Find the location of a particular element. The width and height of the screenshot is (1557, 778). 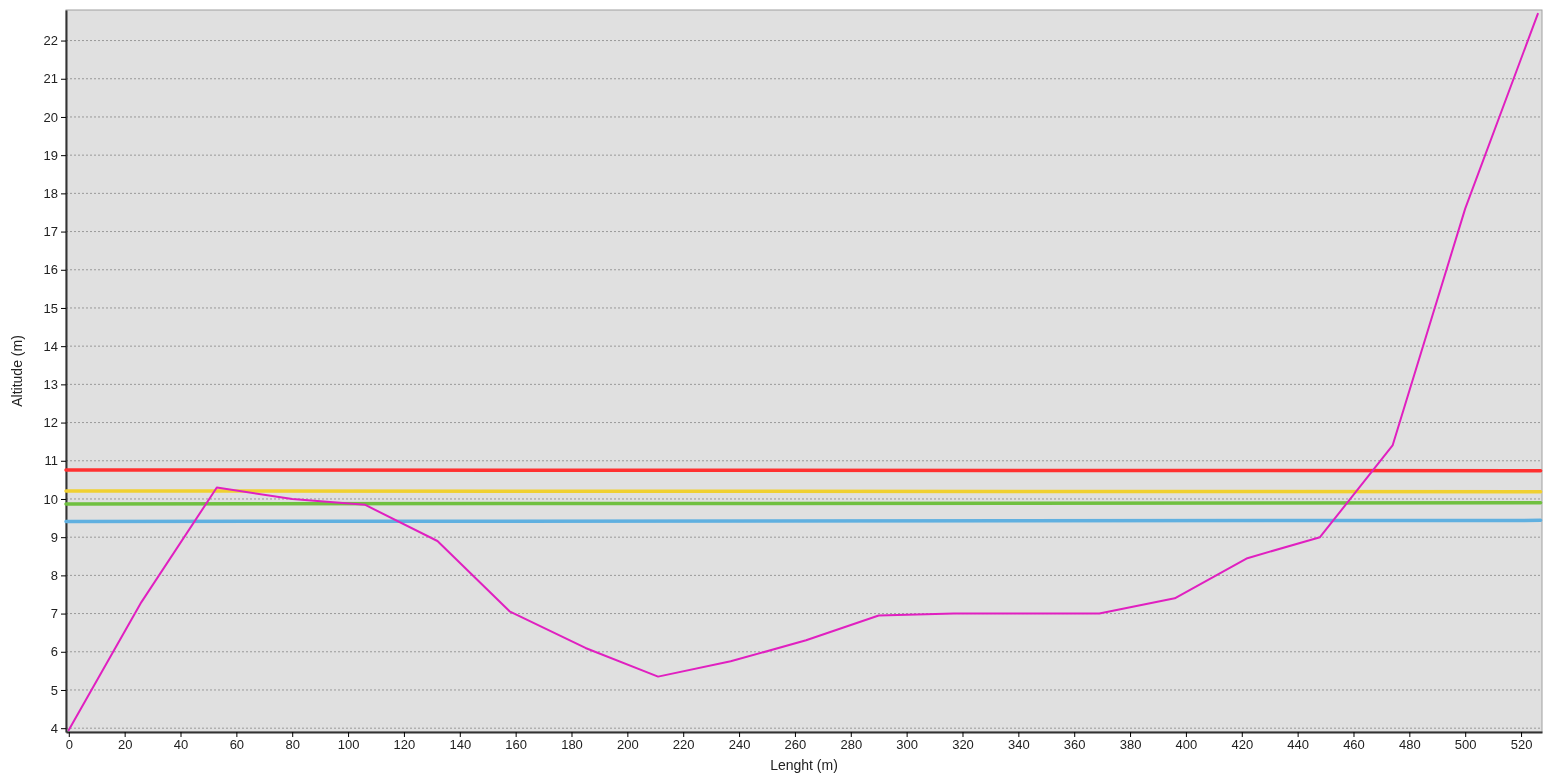

x-tick-label: 0 is located at coordinates (69, 745).